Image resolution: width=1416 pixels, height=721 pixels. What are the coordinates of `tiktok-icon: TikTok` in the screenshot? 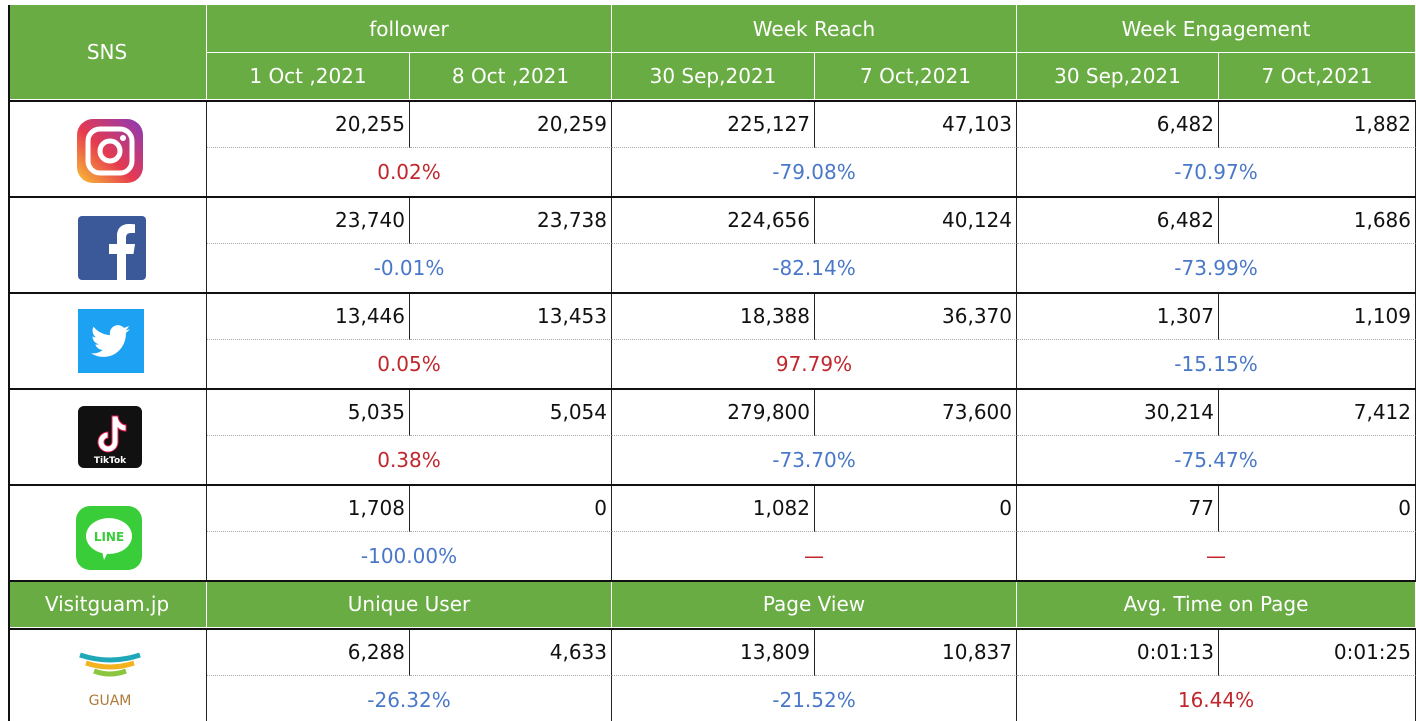 It's located at (110, 437).